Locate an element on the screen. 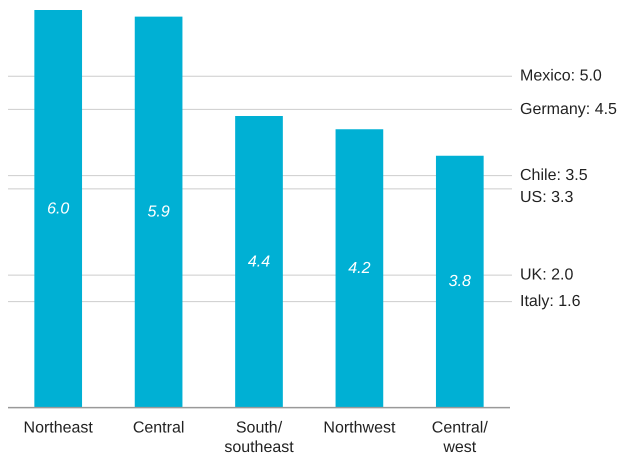  data-label: 4.4 is located at coordinates (259, 261).